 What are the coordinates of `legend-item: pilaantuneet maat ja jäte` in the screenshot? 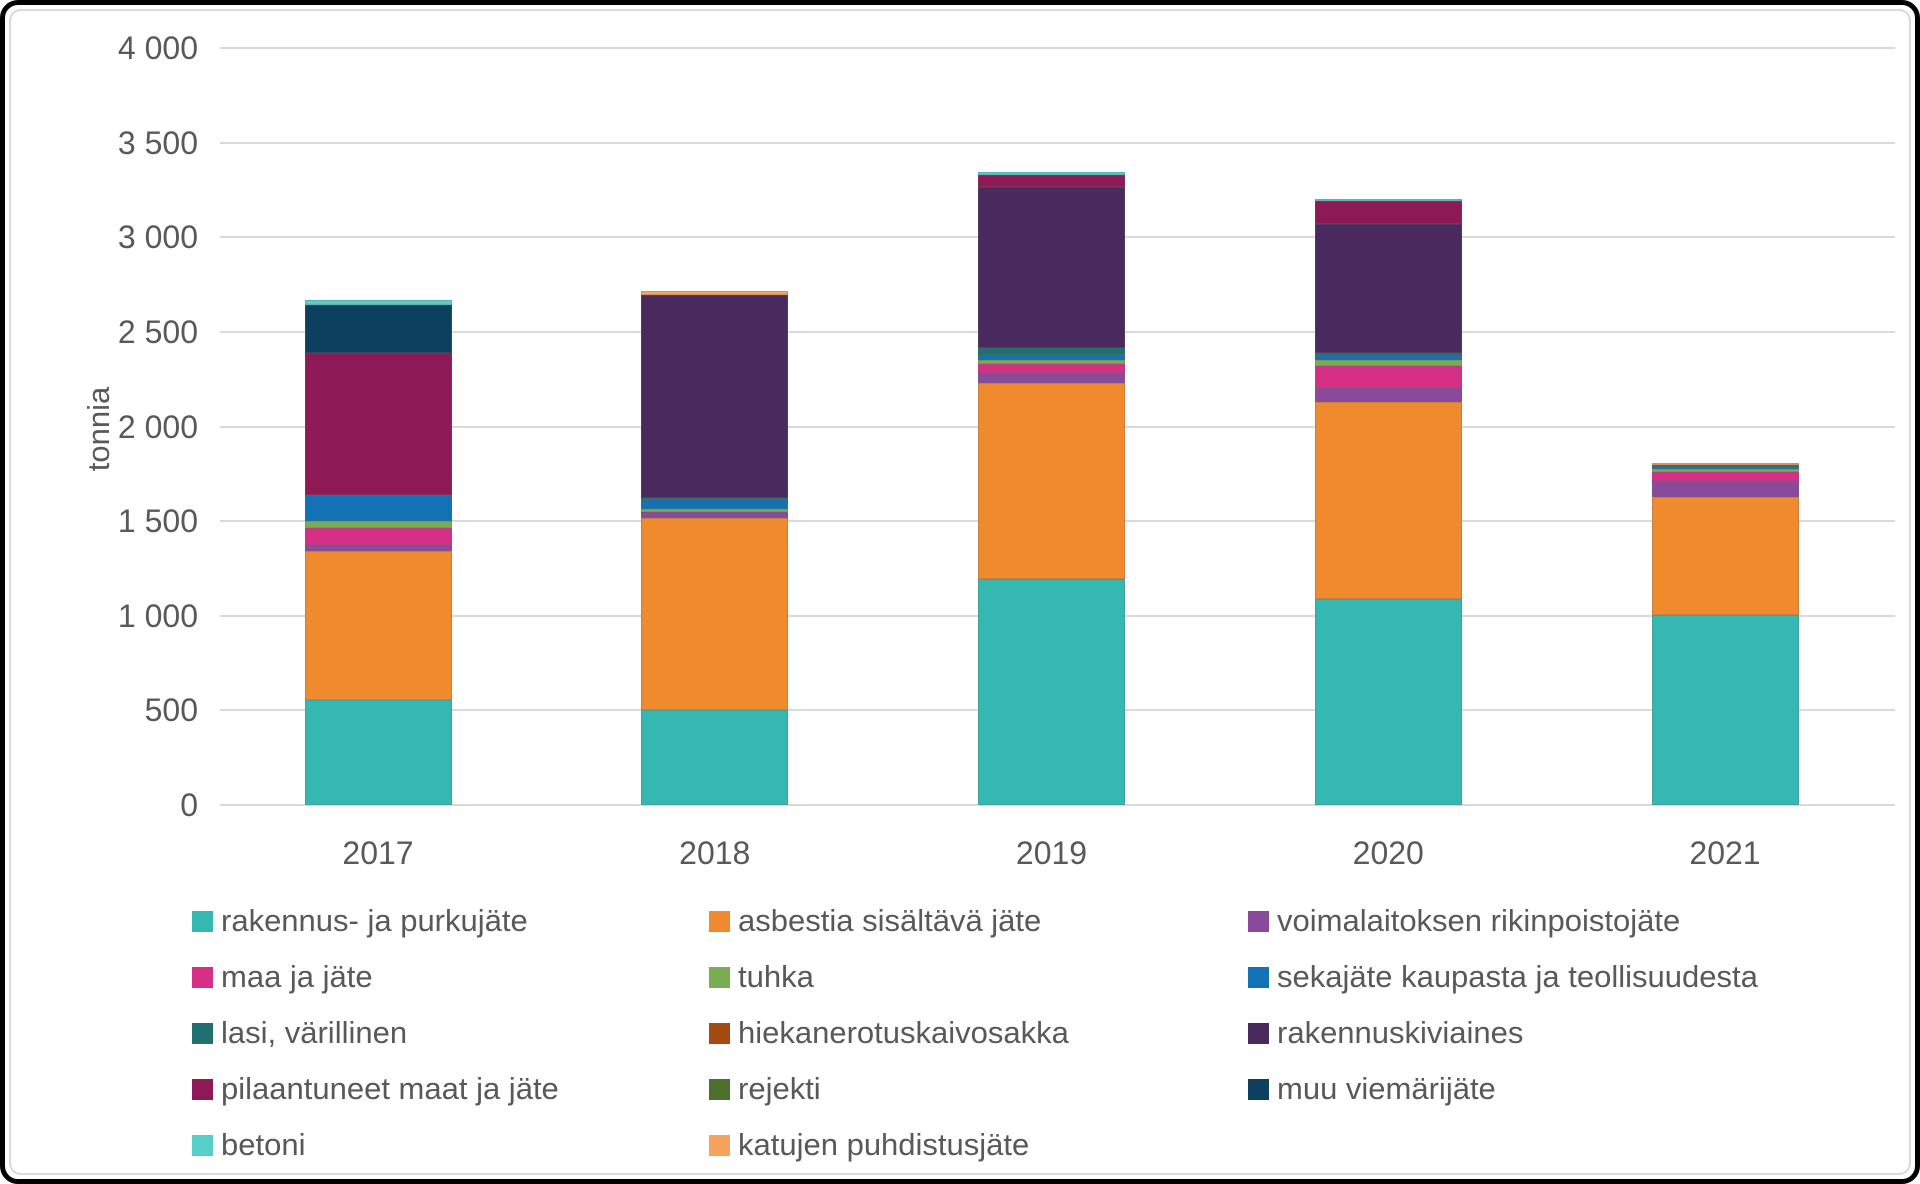 It's located at (450, 1089).